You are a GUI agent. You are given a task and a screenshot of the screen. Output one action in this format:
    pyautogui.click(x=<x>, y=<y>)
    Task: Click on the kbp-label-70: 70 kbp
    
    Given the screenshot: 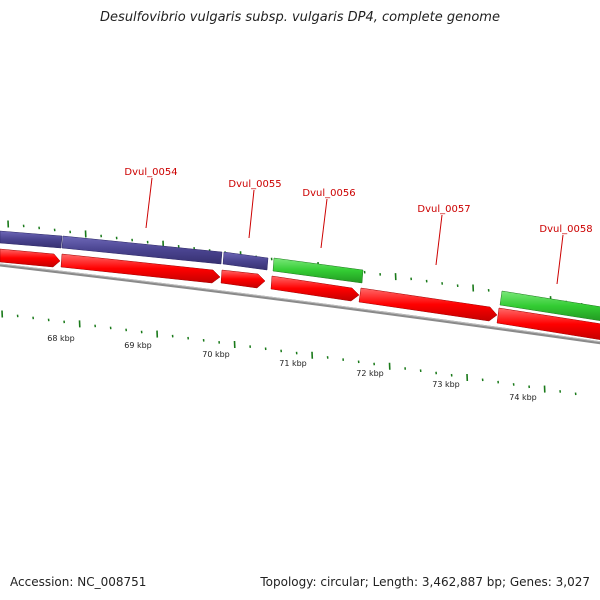 What is the action you would take?
    pyautogui.click(x=216, y=354)
    